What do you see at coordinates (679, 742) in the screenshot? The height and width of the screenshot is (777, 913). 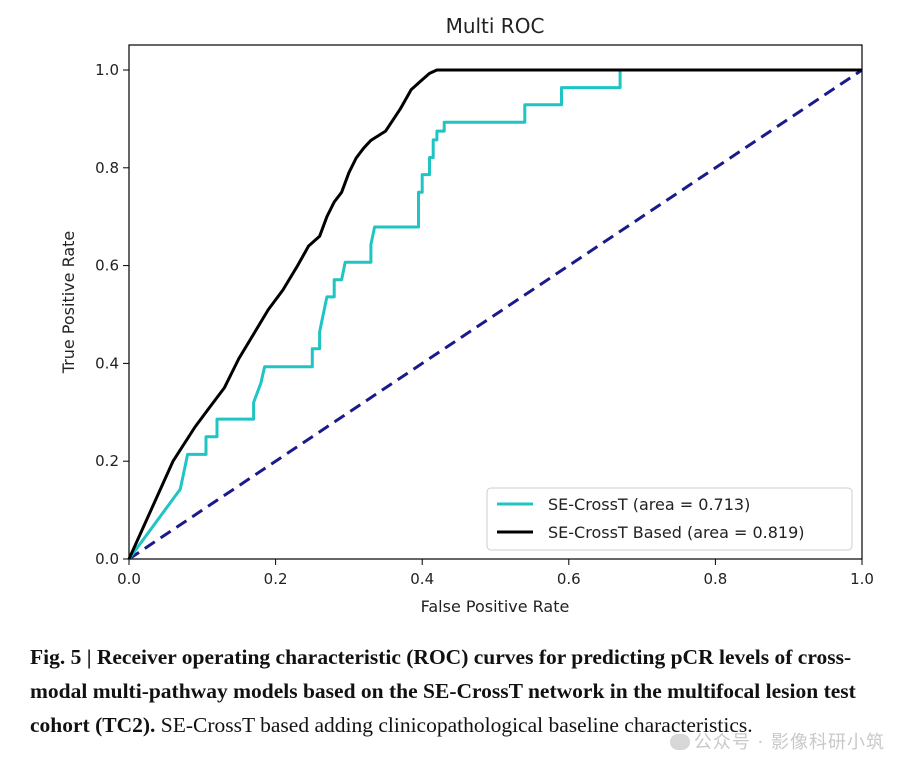 I see `wechat-icon` at bounding box center [679, 742].